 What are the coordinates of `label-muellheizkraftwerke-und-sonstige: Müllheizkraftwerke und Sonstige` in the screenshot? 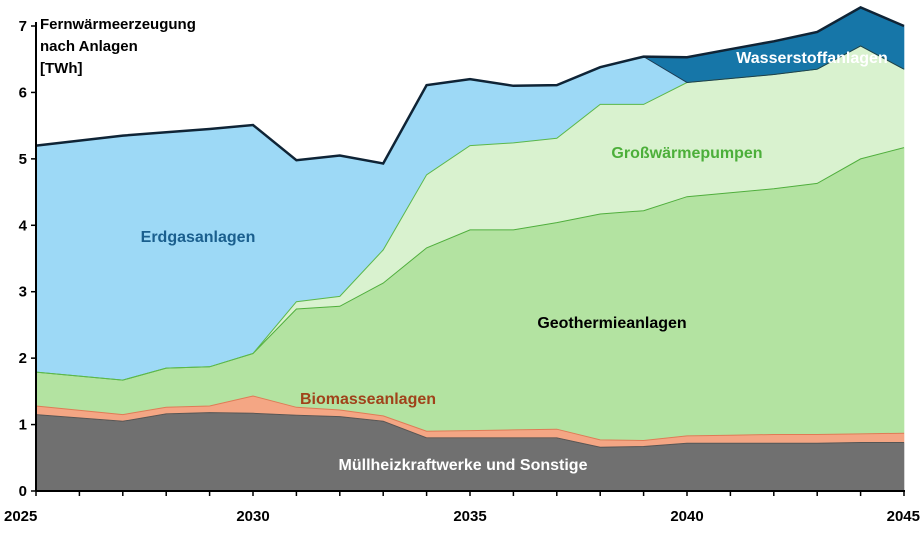 It's located at (463, 465).